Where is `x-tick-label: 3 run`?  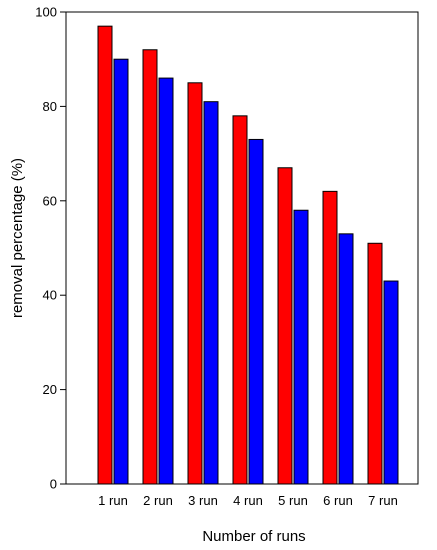
x-tick-label: 3 run is located at coordinates (203, 500).